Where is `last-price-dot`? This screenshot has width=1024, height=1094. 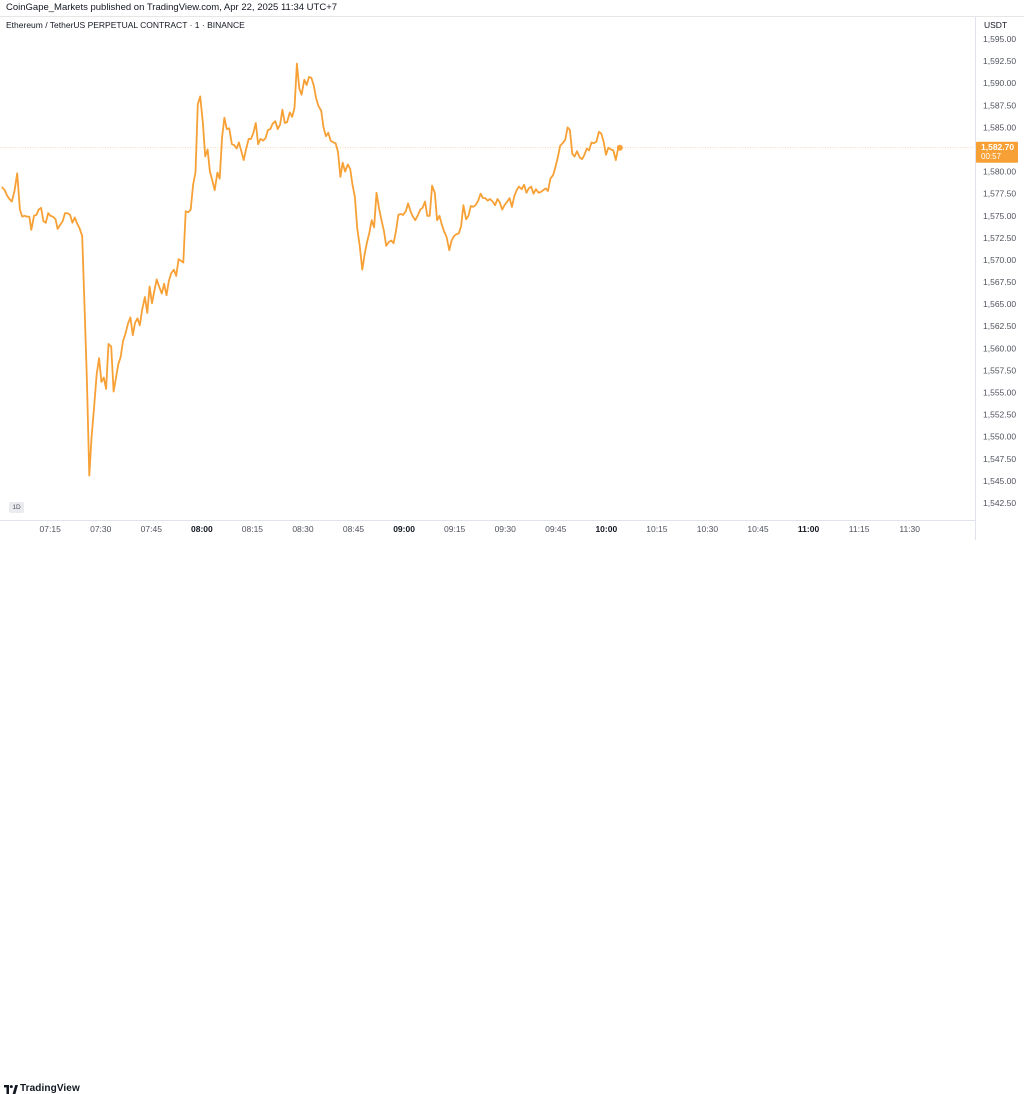
last-price-dot is located at coordinates (619, 147).